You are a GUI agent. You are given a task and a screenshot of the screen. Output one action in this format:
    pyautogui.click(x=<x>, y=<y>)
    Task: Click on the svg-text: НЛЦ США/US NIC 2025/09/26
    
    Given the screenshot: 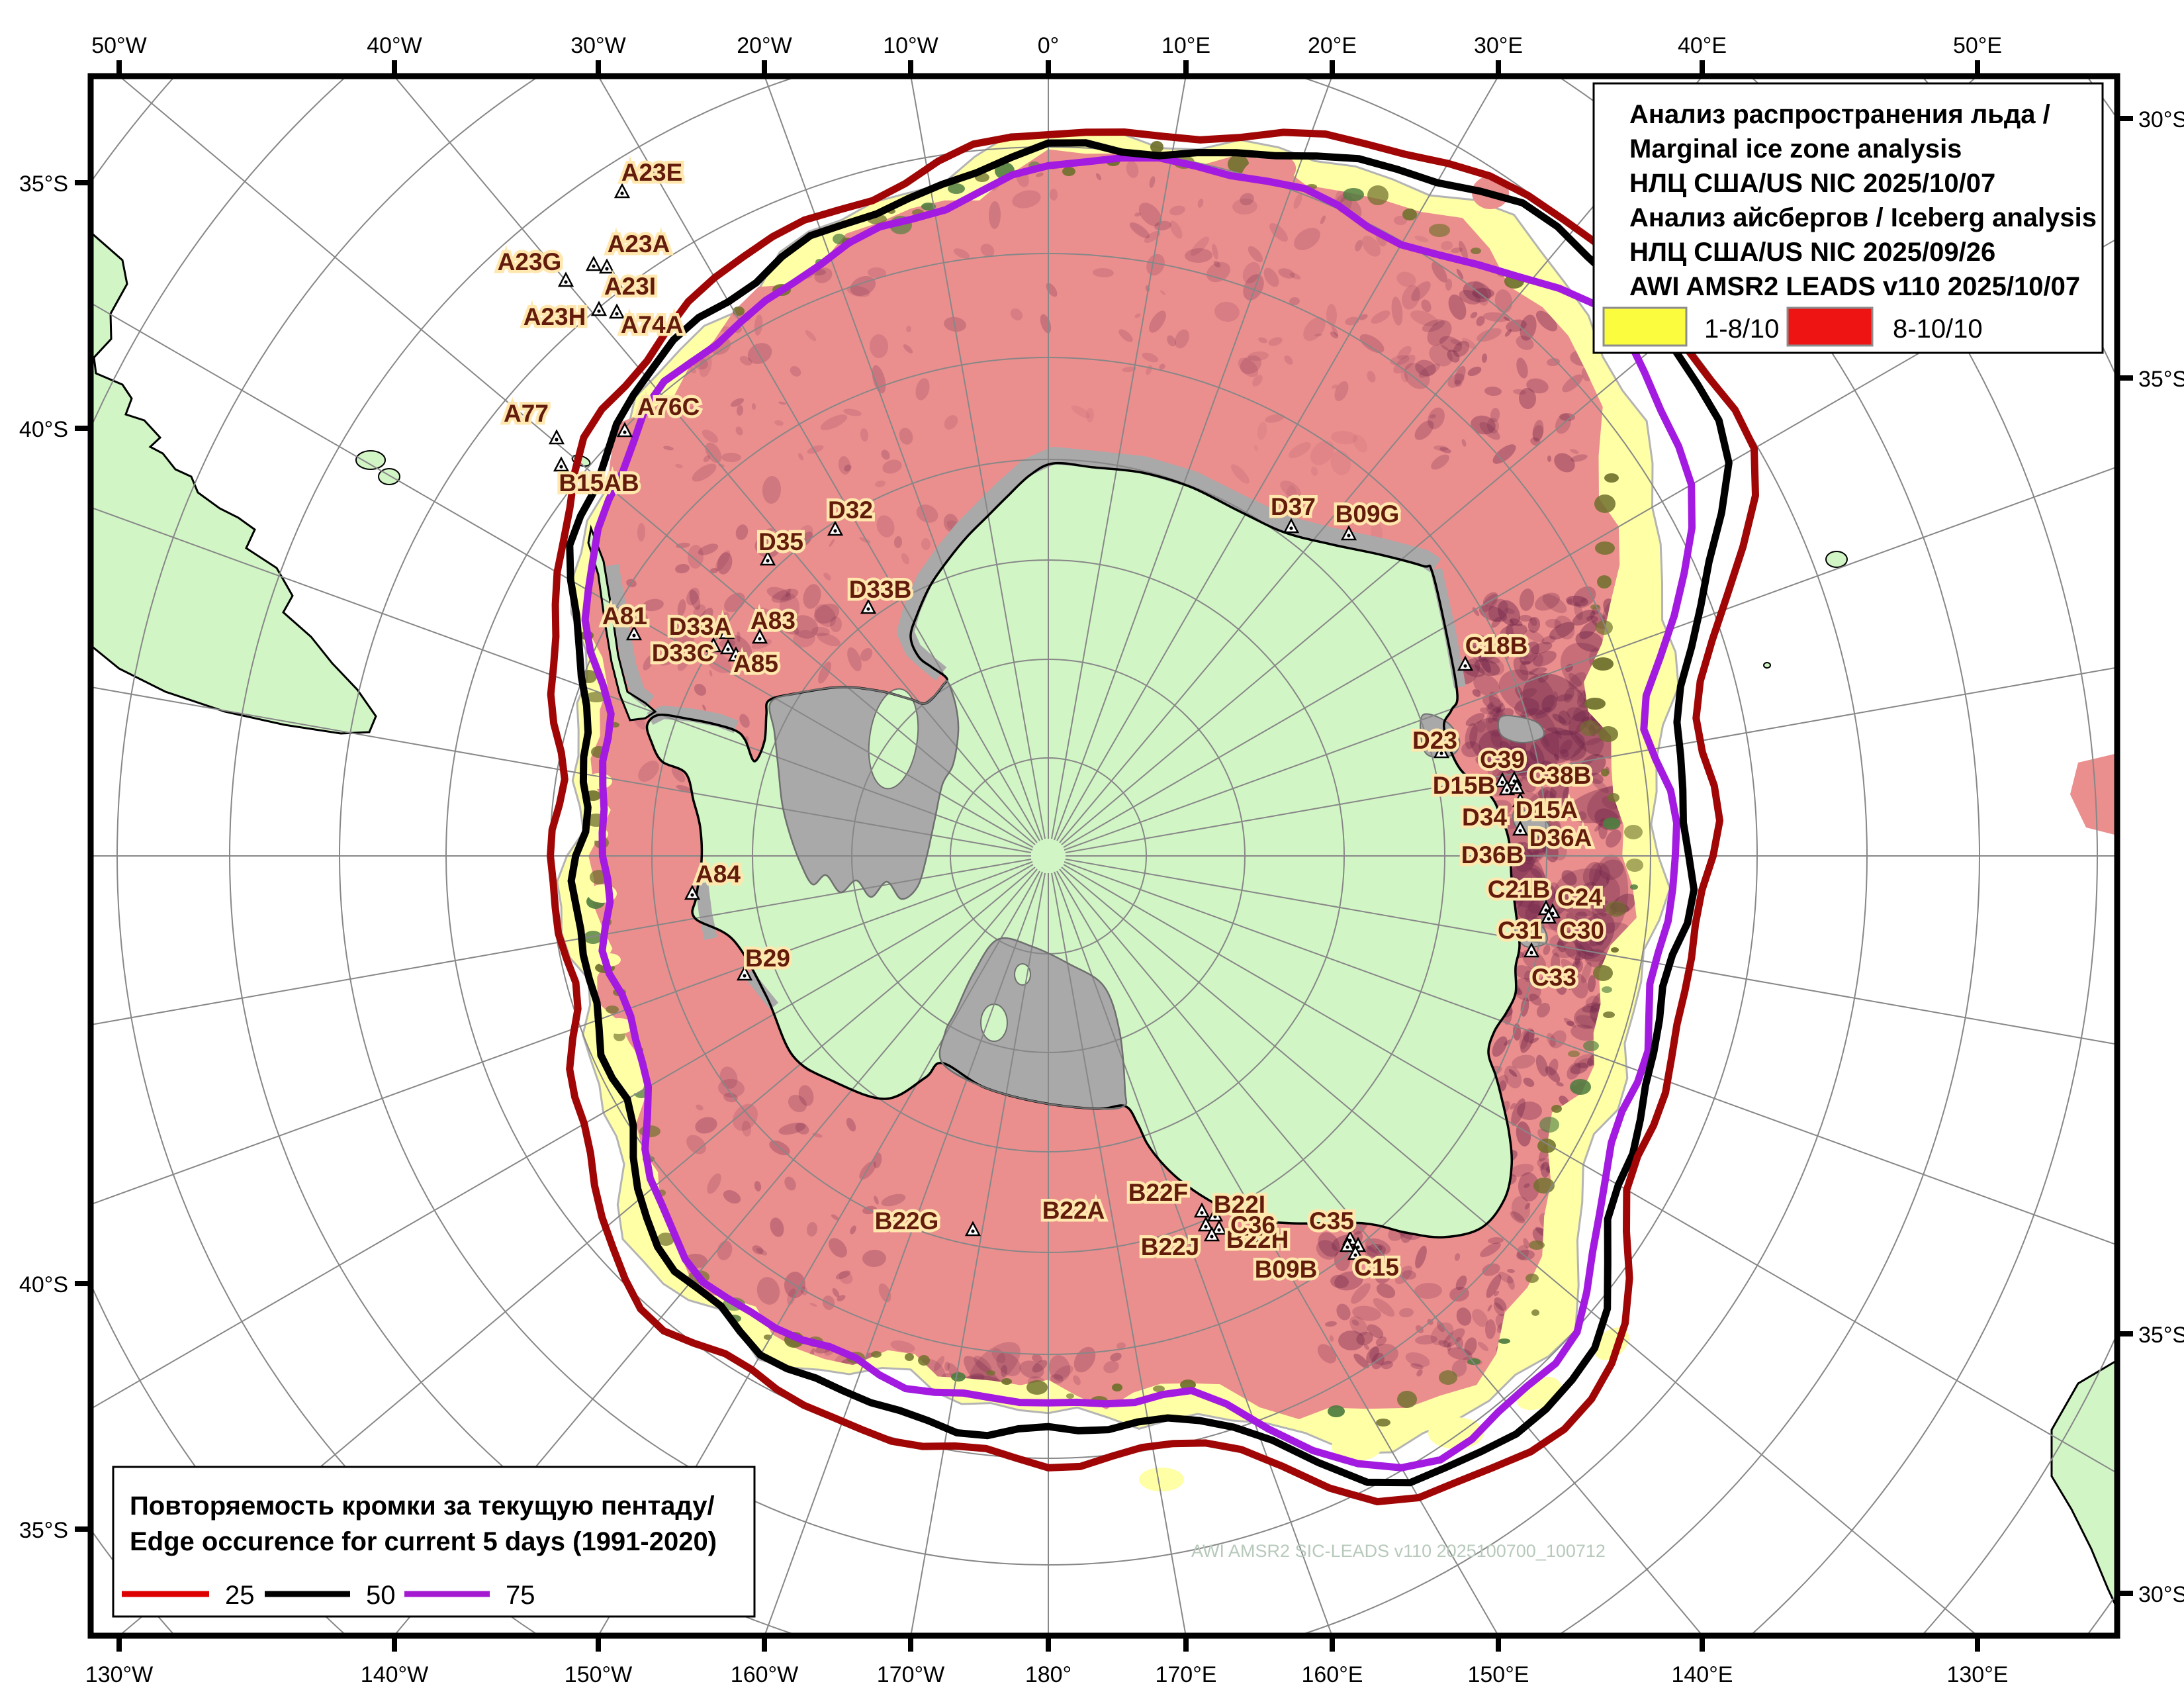 What is the action you would take?
    pyautogui.click(x=1812, y=252)
    